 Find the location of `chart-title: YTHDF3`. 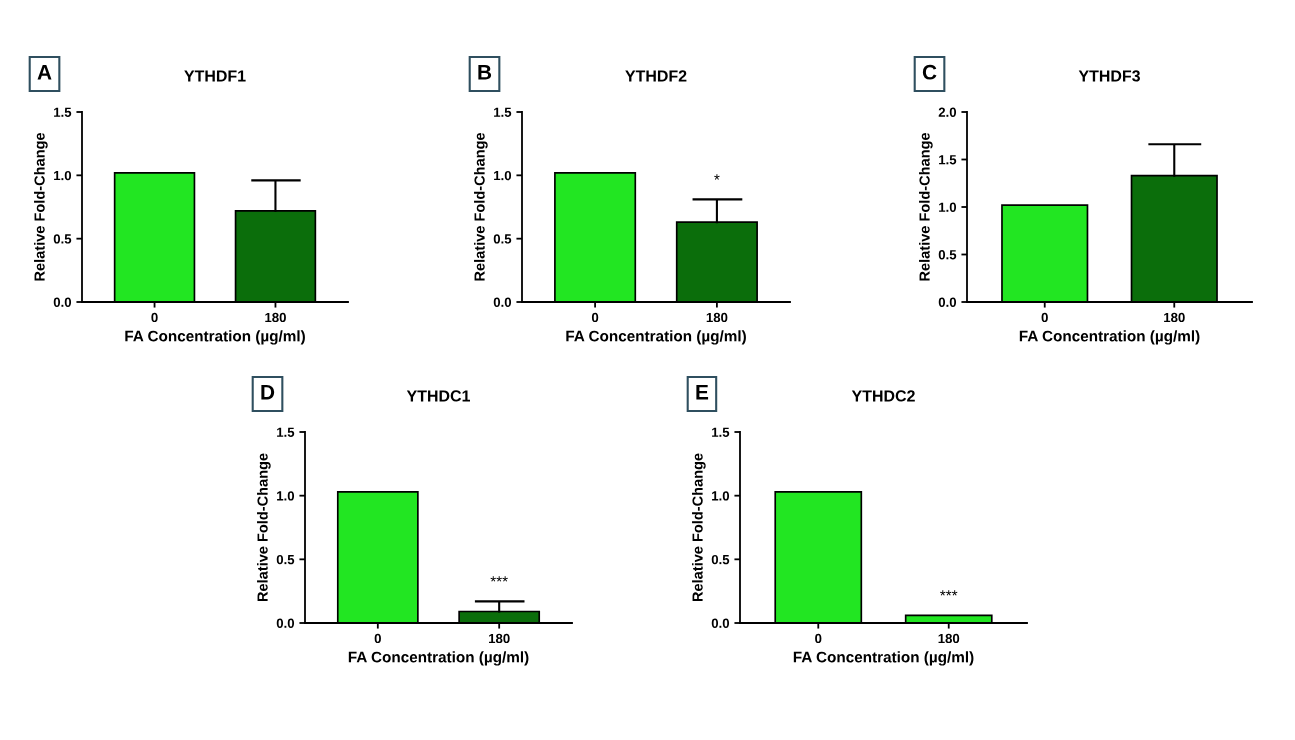

chart-title: YTHDF3 is located at coordinates (1109, 76).